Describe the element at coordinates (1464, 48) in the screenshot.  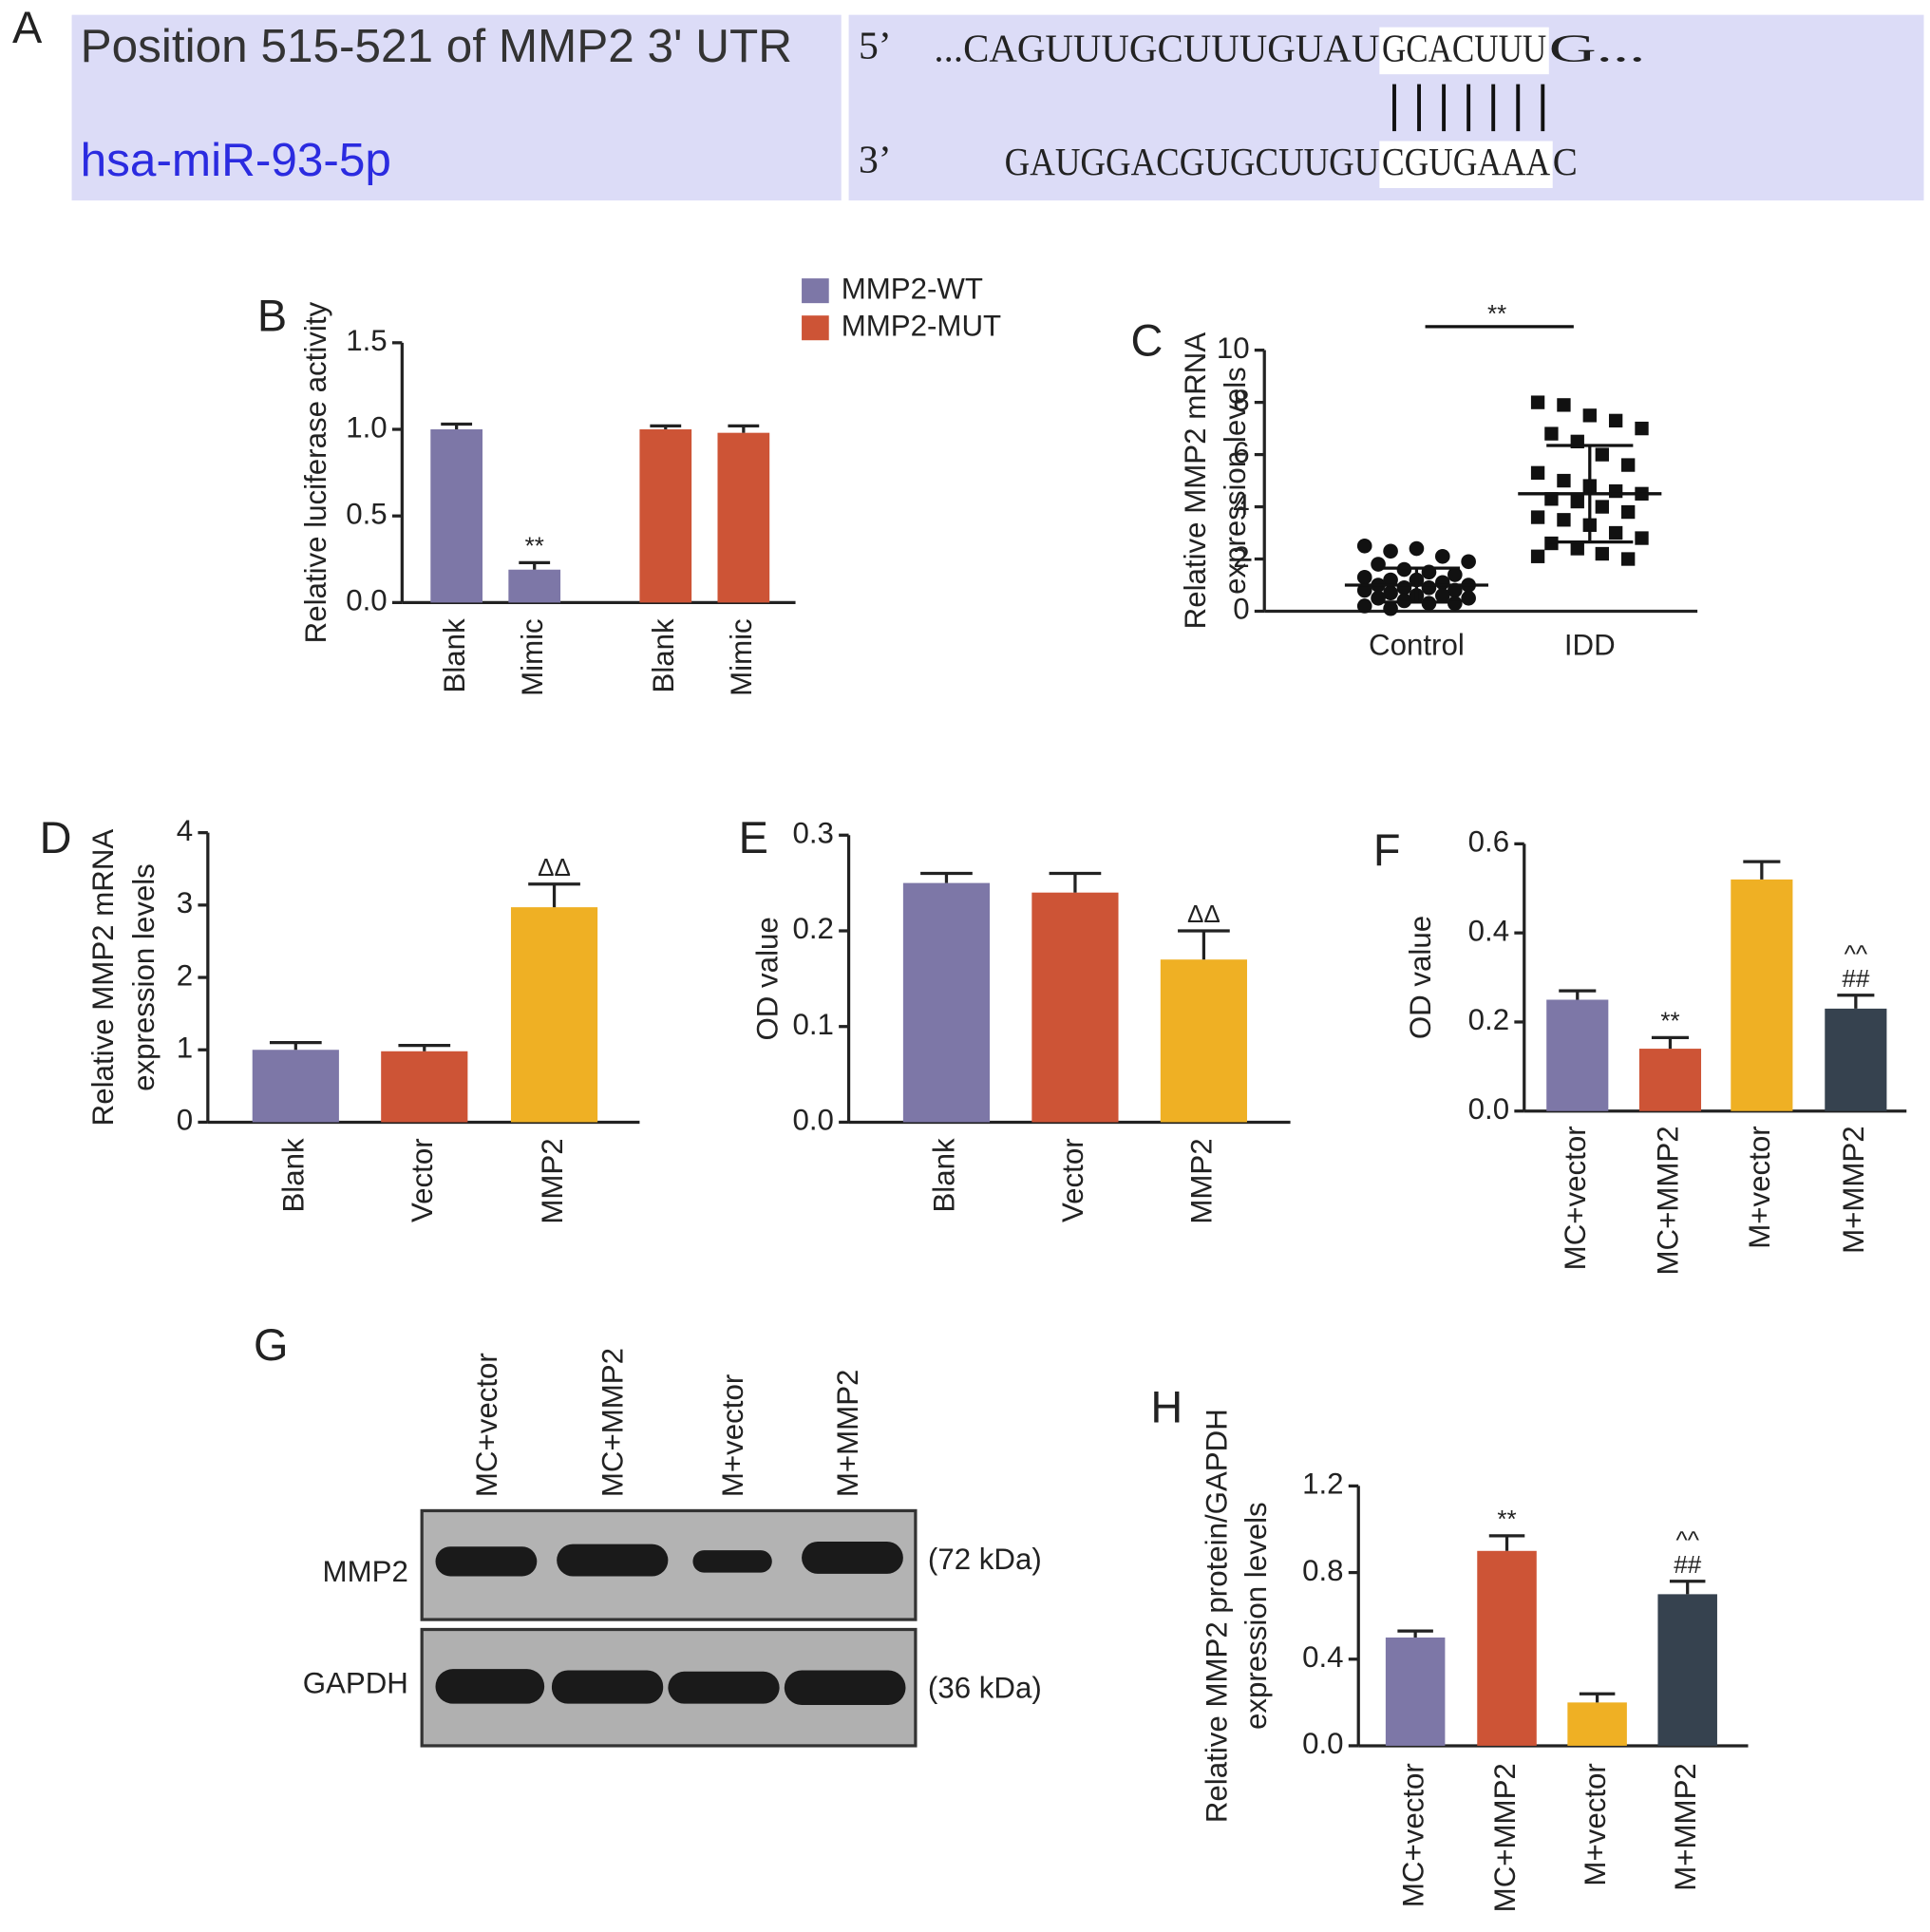
I see `target-seed: GCACUUU` at that location.